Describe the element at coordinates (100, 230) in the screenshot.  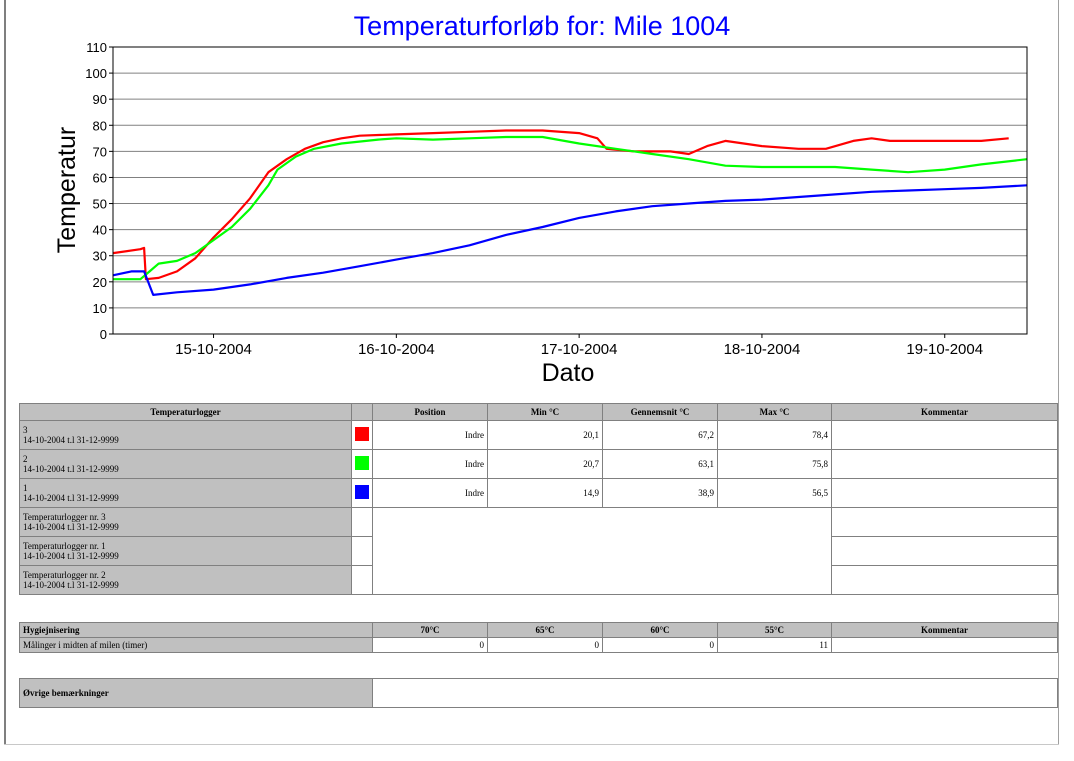
I see `y-tick-label: 40` at that location.